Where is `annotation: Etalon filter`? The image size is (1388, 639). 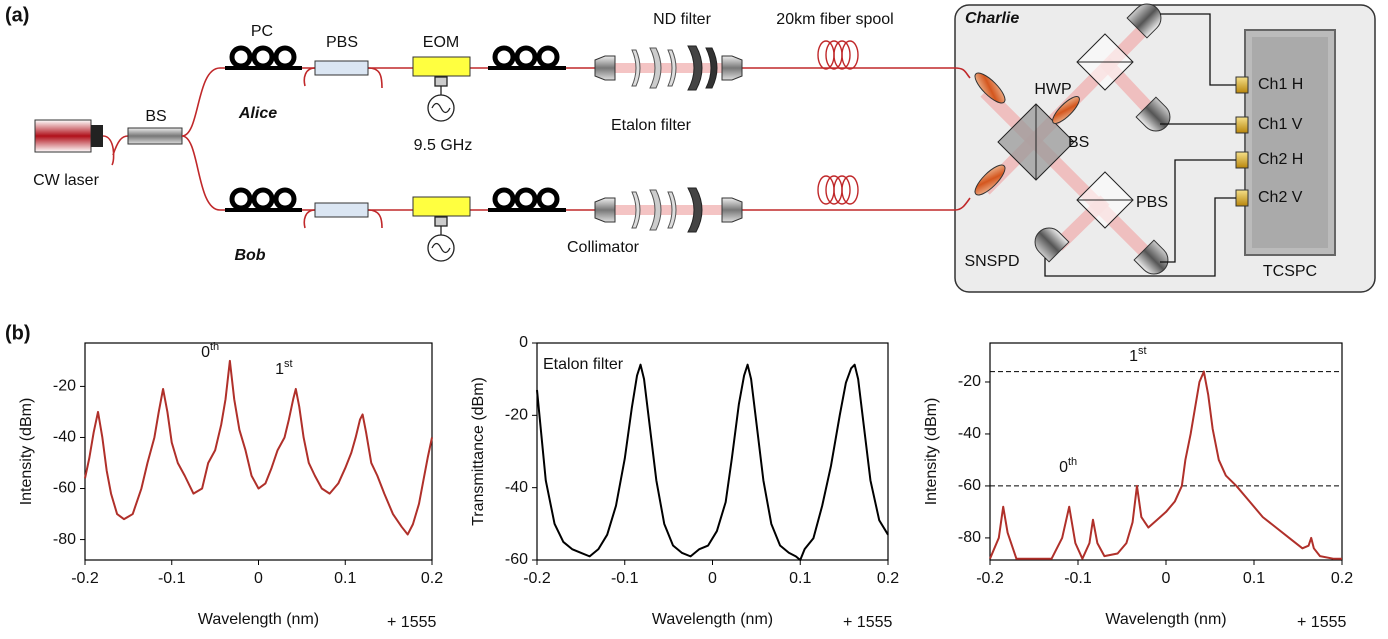 annotation: Etalon filter is located at coordinates (583, 364).